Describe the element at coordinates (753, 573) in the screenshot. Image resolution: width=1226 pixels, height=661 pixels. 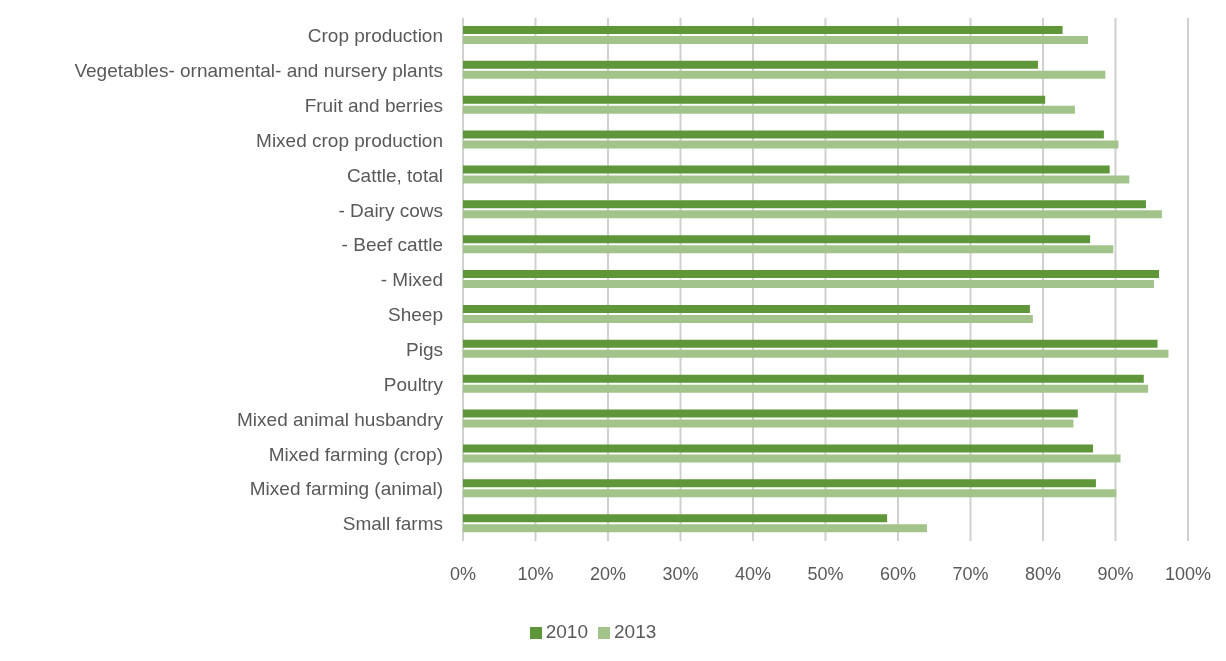
I see `x-tick-label: 40%` at that location.